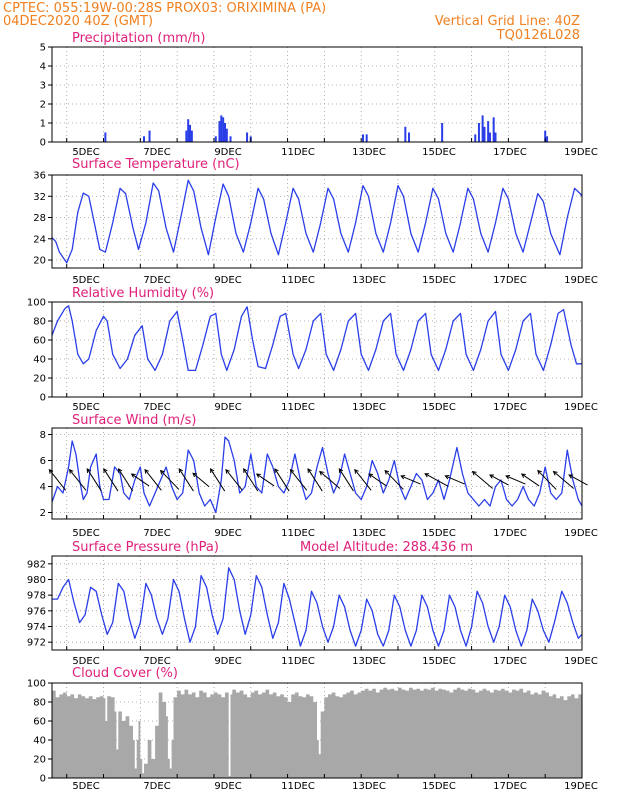  I want to click on y-tick-label: 980, so click(36, 580).